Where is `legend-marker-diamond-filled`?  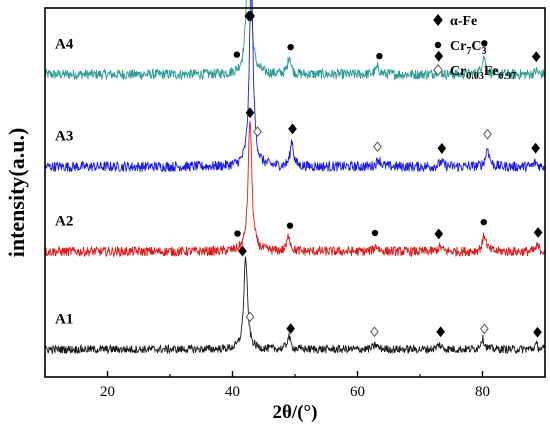
legend-marker-diamond-filled is located at coordinates (438, 20).